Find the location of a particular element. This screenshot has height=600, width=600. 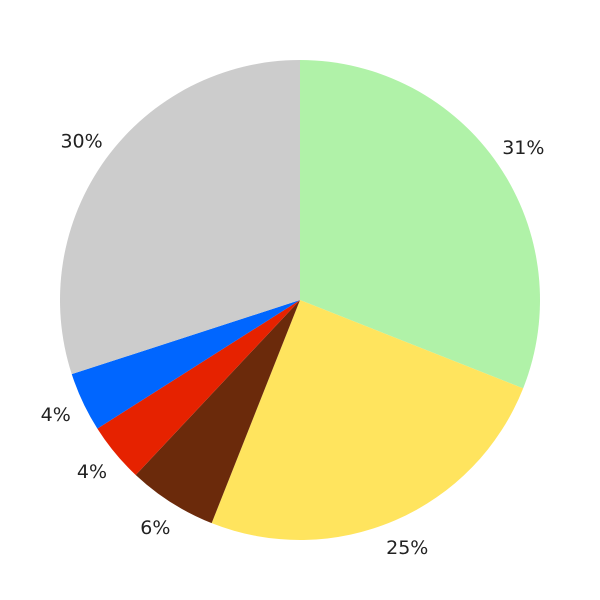

slice-label: 6% is located at coordinates (155, 528).